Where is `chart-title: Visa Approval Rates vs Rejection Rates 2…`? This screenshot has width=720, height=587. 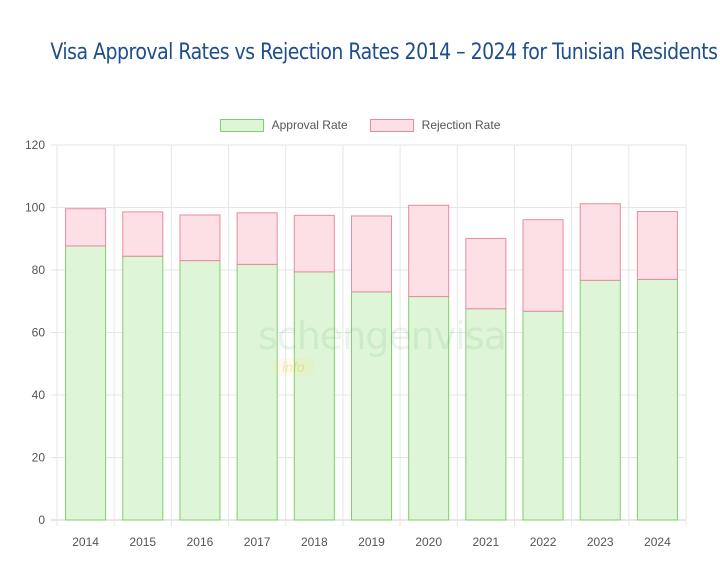 chart-title: Visa Approval Rates vs Rejection Rates 2… is located at coordinates (384, 52).